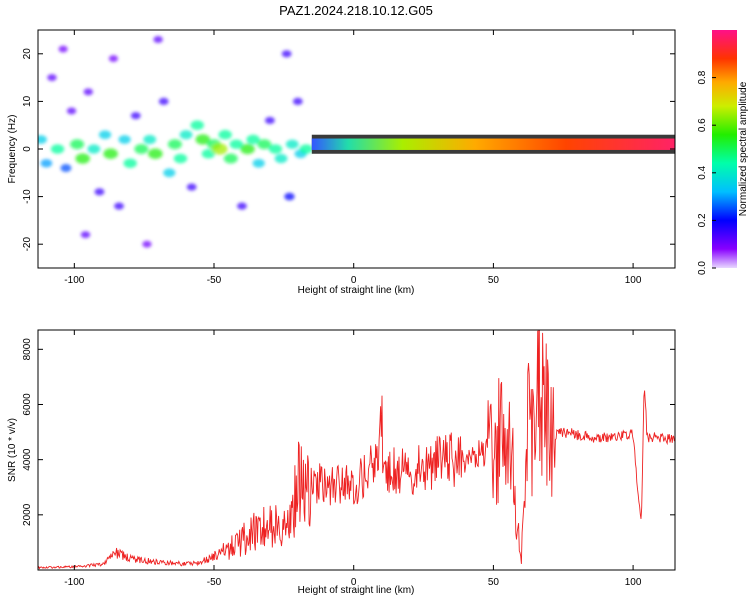 This screenshot has width=750, height=600. Describe the element at coordinates (356, 10) in the screenshot. I see `figure-title: PAZ1.2024.218.10.12.G05` at that location.